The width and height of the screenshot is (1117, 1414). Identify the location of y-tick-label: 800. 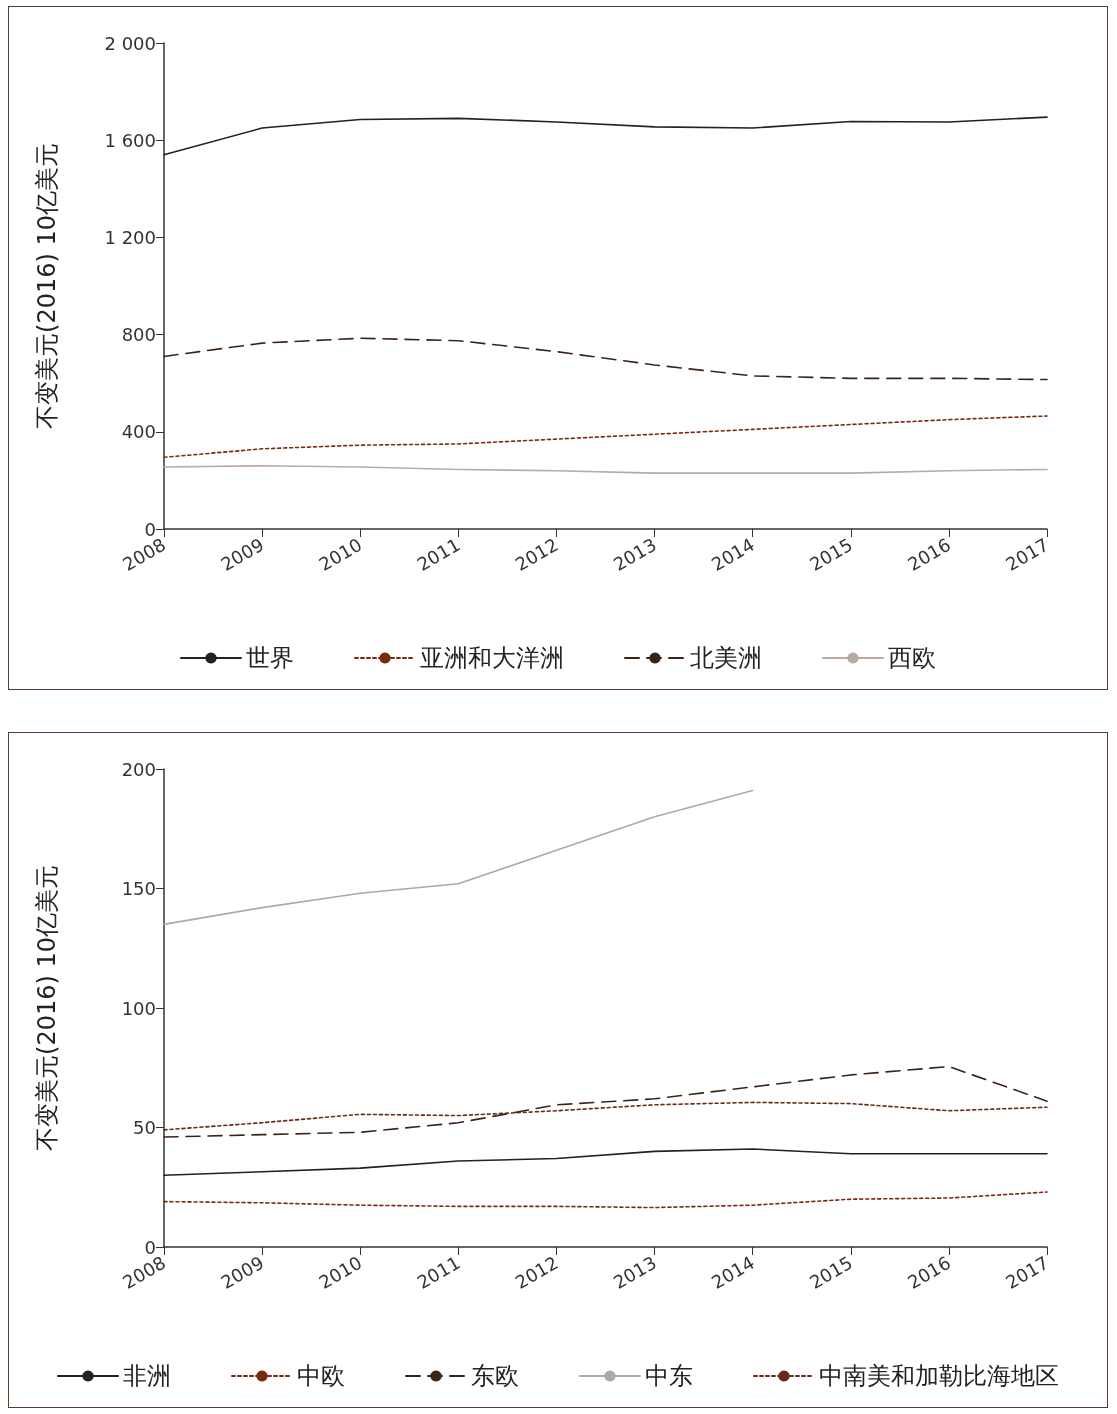
(138, 335).